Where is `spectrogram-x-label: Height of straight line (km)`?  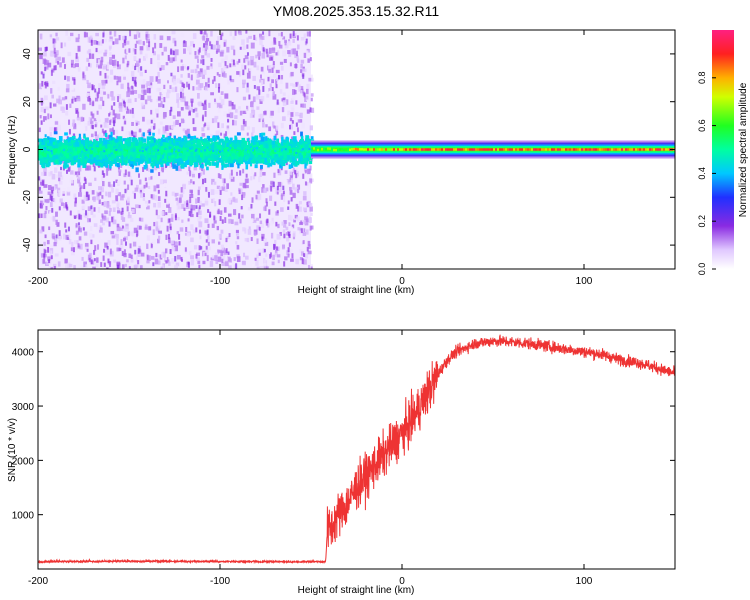 spectrogram-x-label: Height of straight line (km) is located at coordinates (356, 290).